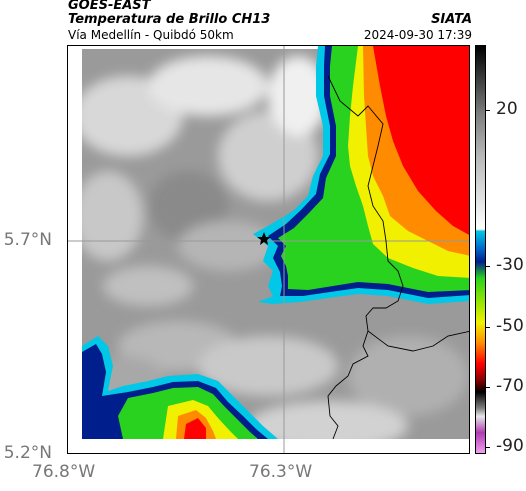 The height and width of the screenshot is (491, 526). What do you see at coordinates (480, 249) in the screenshot?
I see `colorbar` at bounding box center [480, 249].